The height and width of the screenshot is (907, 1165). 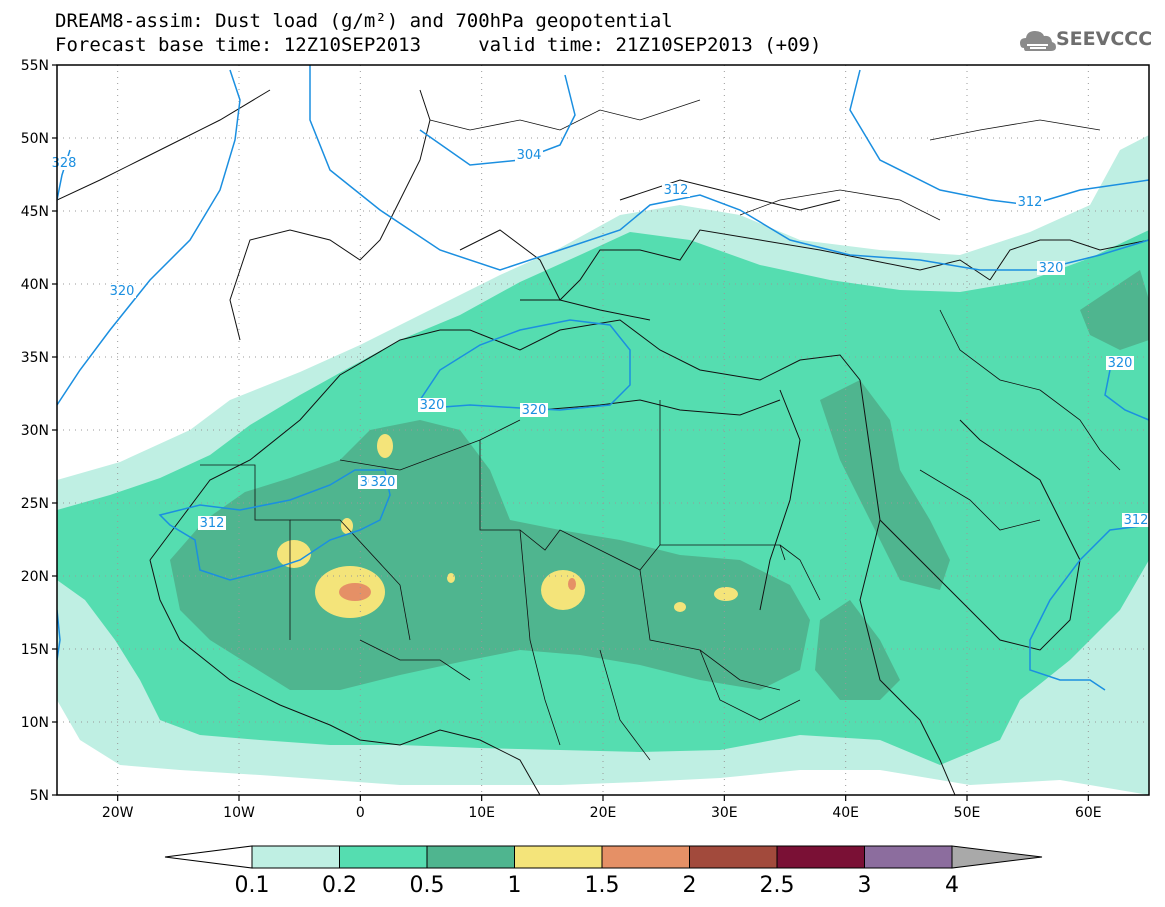 I want to click on colorbar-level-label: 2.5, so click(x=777, y=885).